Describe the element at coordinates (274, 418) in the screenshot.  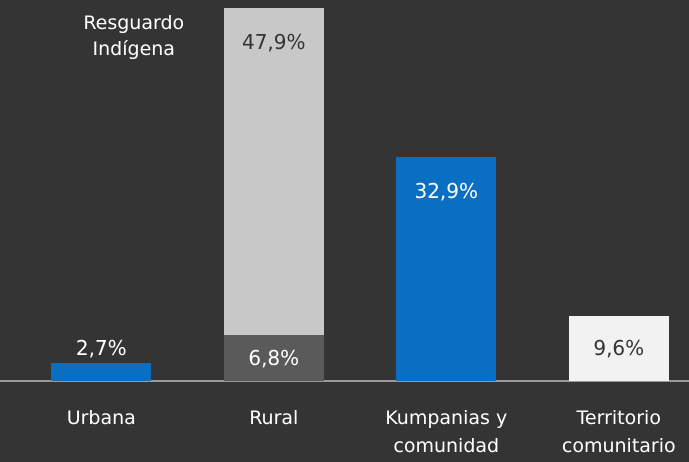
I see `x-tick-label: Rural` at that location.